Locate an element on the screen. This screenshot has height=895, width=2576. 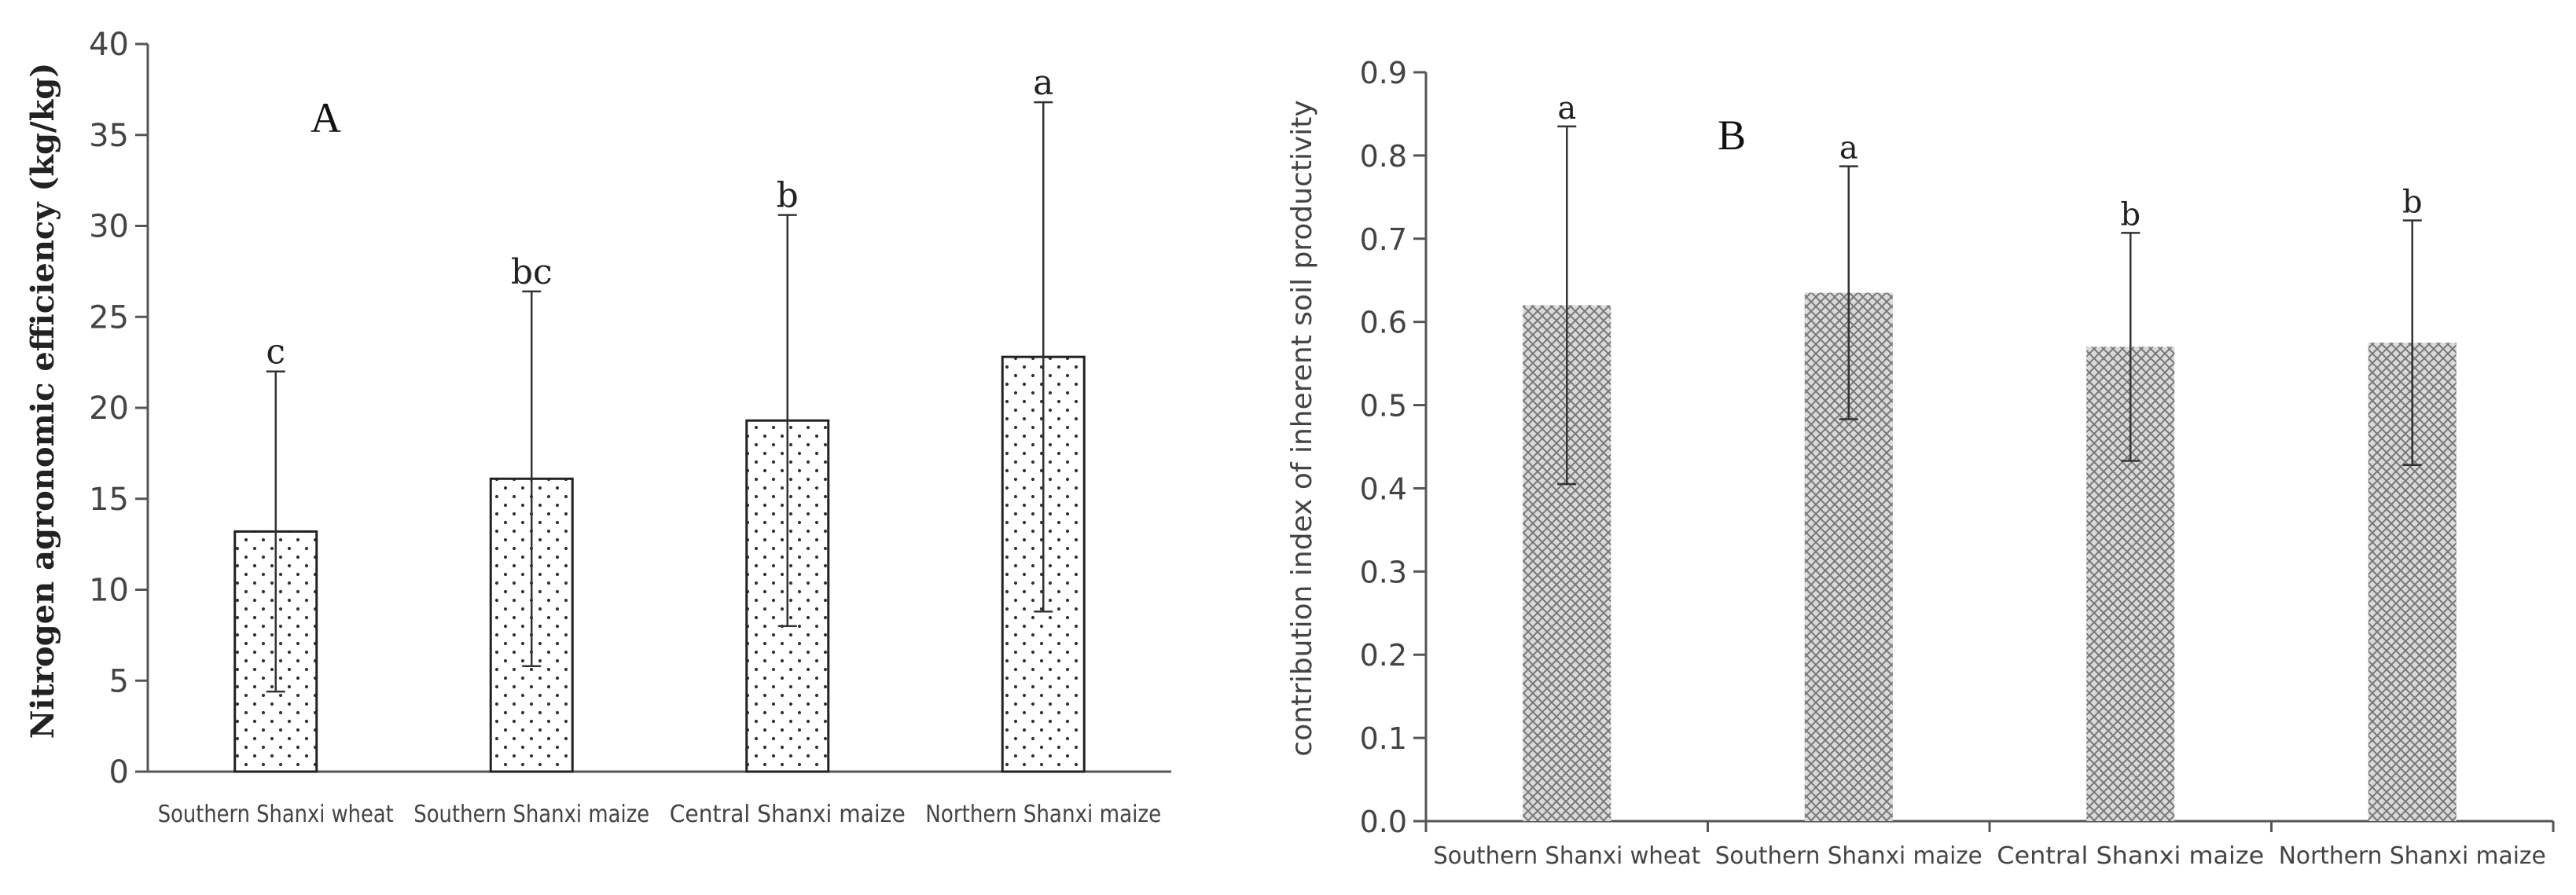
y-tick-label: 10 is located at coordinates (109, 591).